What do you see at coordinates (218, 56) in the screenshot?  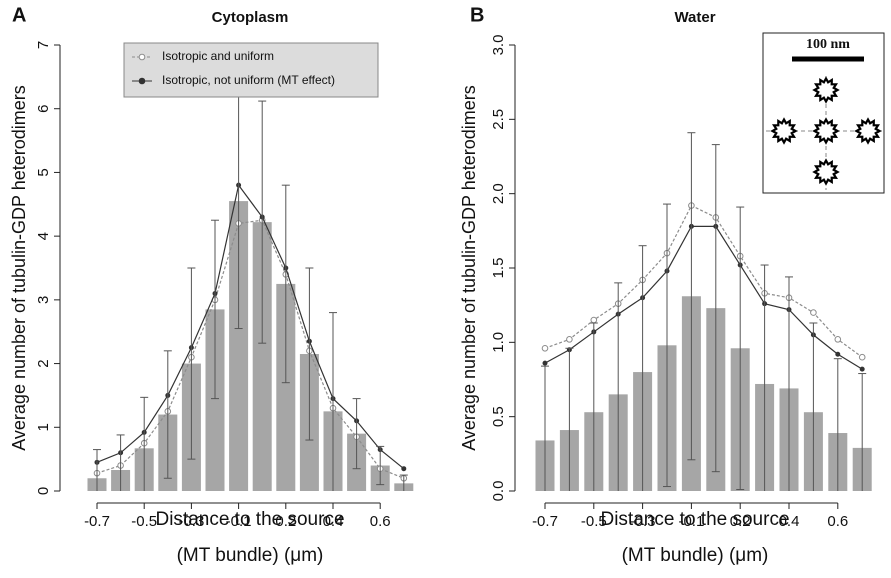 I see `legend-label: Isotropic and uniform` at bounding box center [218, 56].